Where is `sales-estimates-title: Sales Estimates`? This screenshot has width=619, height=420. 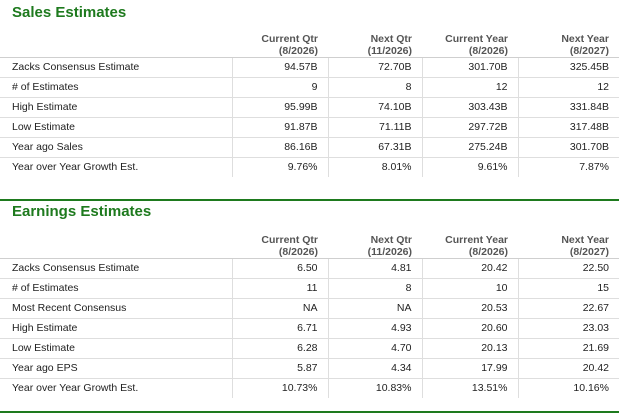
sales-estimates-title: Sales Estimates is located at coordinates (69, 12).